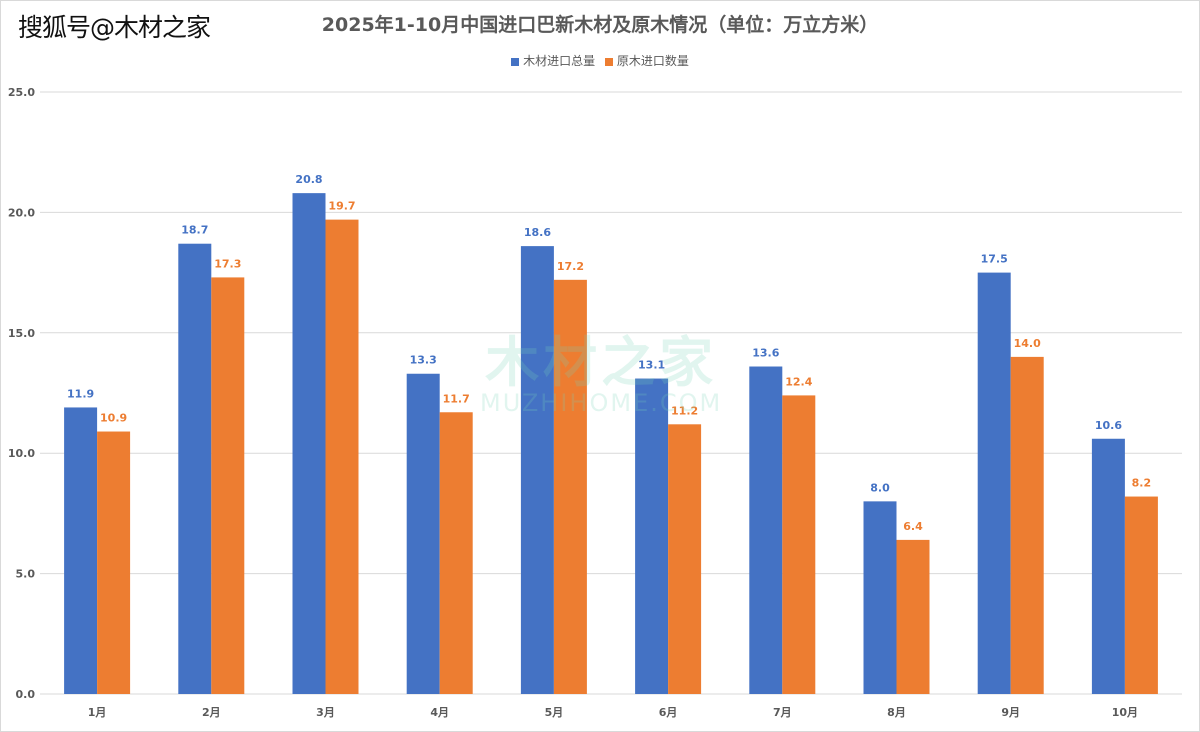 Image resolution: width=1200 pixels, height=732 pixels. I want to click on watermark: 木材之家 MUZHIHOME.COM, so click(601, 367).